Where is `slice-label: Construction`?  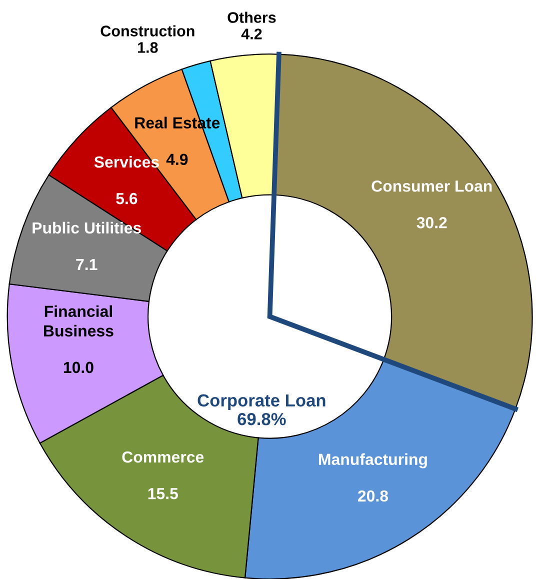
slice-label: Construction is located at coordinates (147, 30).